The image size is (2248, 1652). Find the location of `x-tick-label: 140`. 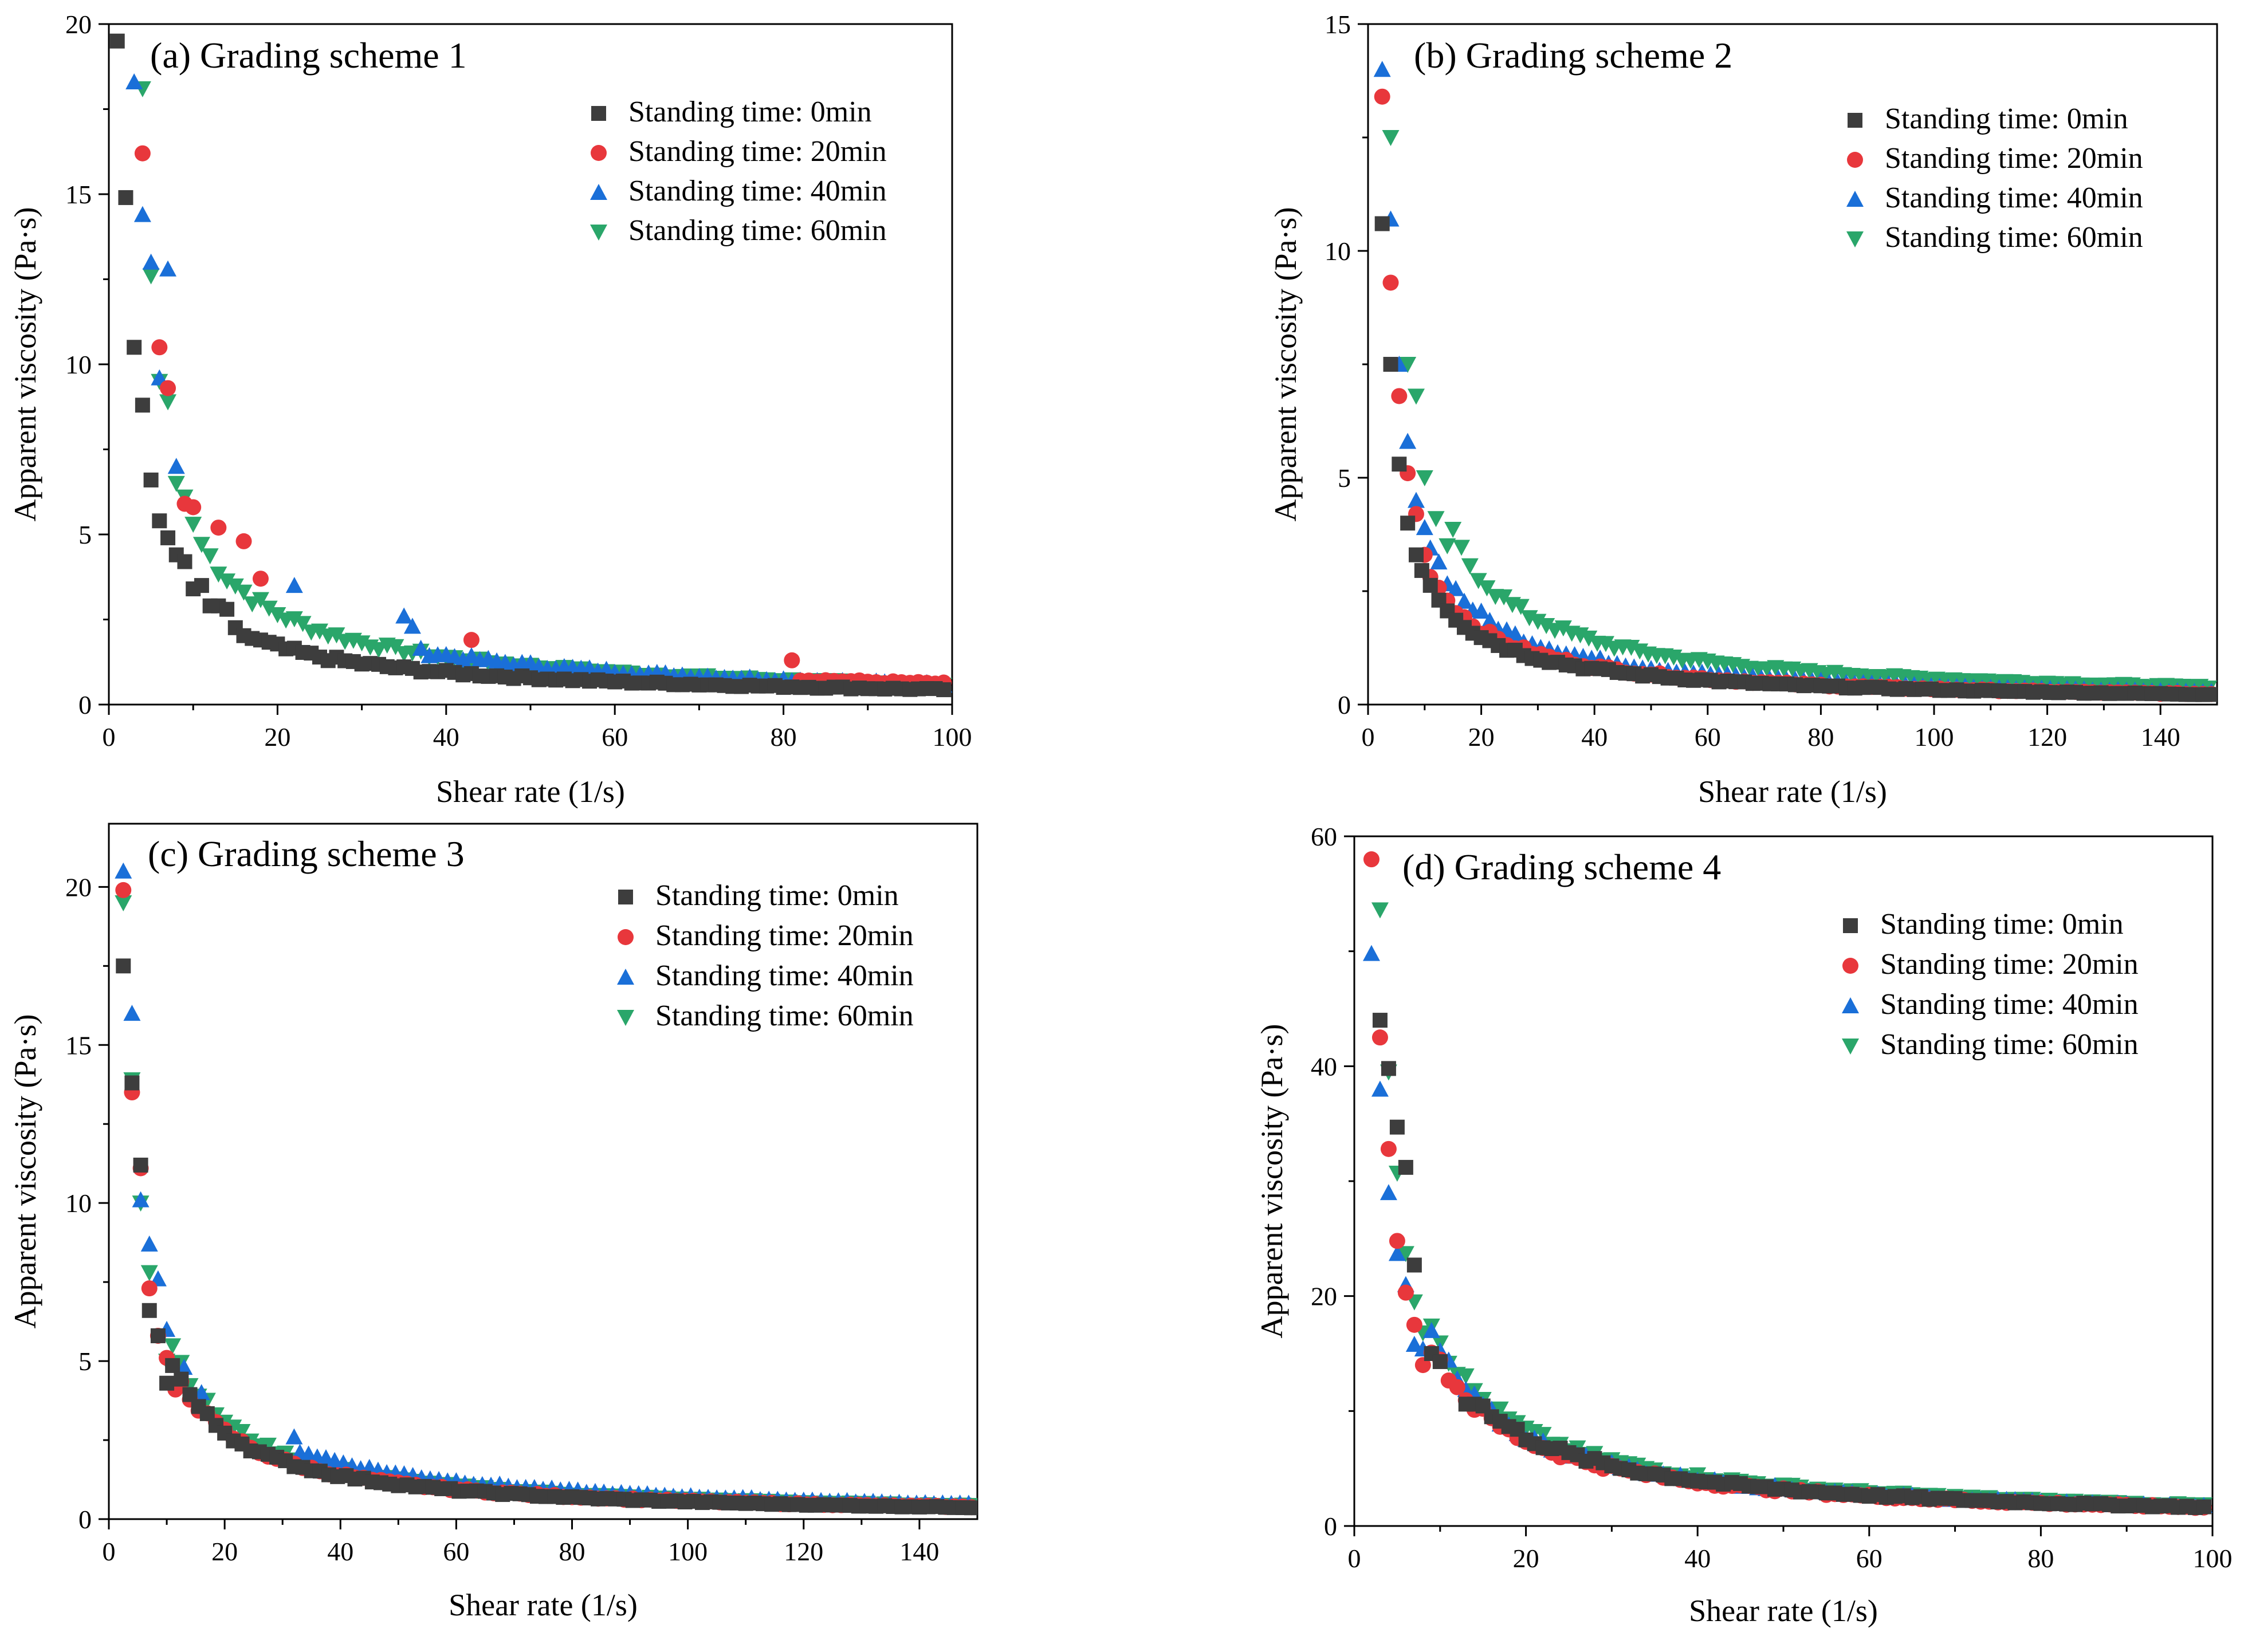

x-tick-label: 140 is located at coordinates (2160, 737).